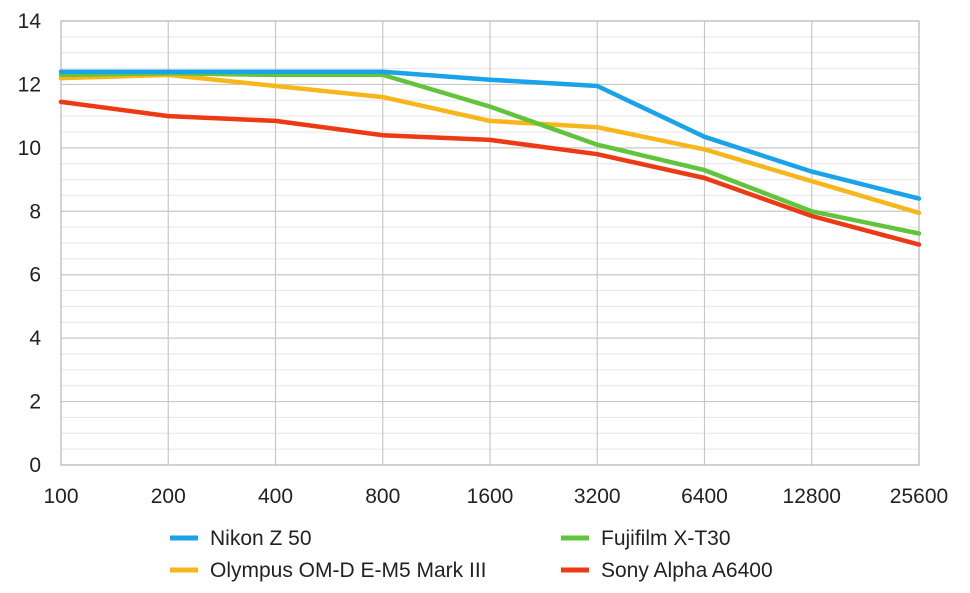  I want to click on legend-item-olympus-om-d-e-m5-mark-iii: Olympus OM-D E-M5 Mark III, so click(328, 570).